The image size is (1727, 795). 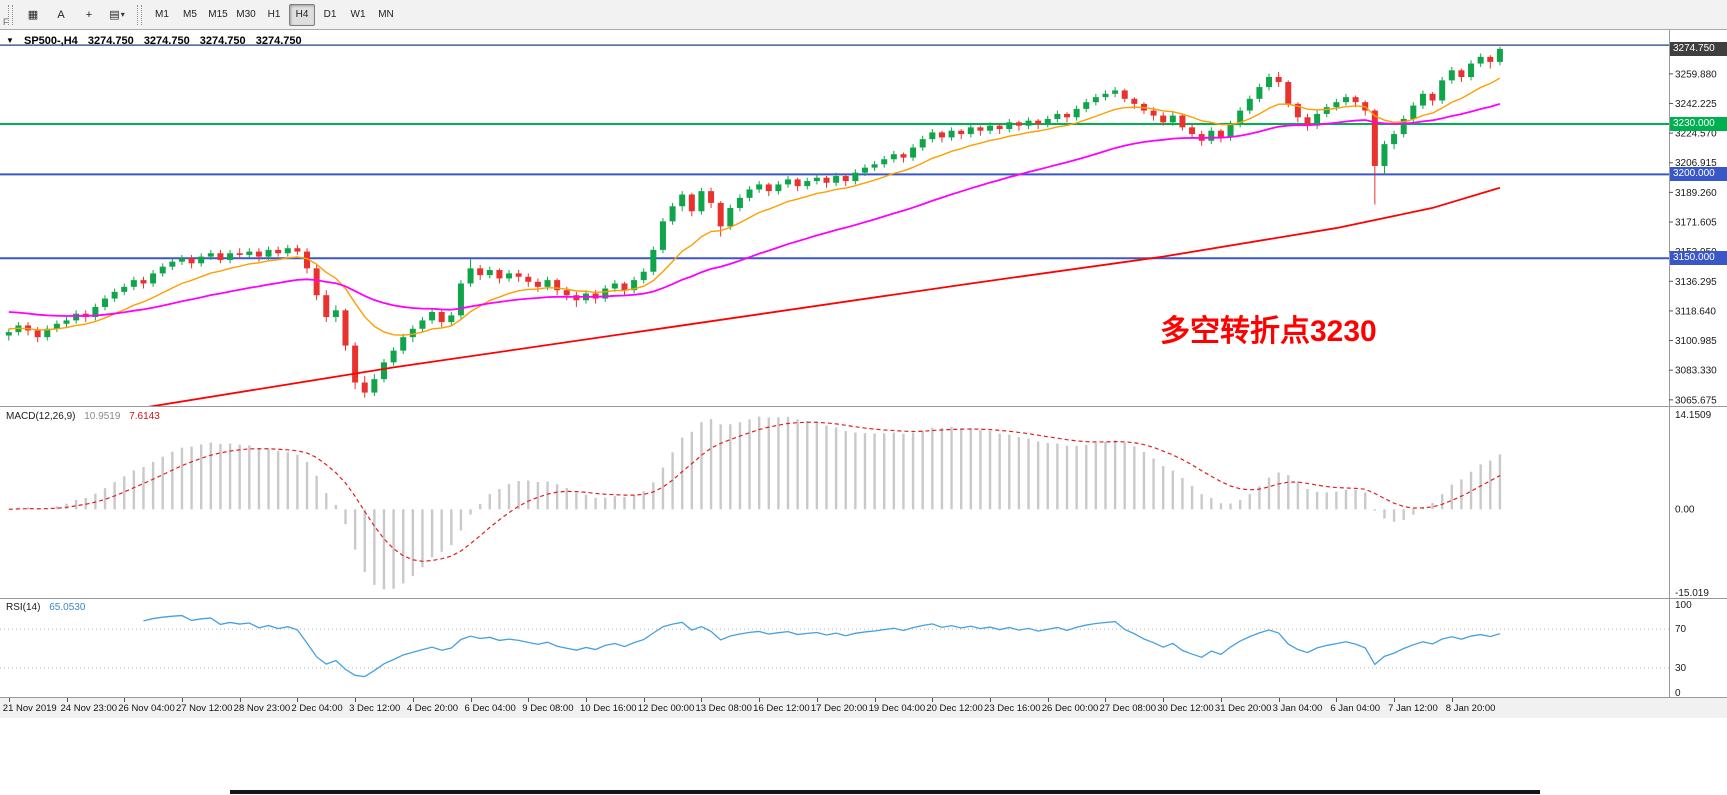 I want to click on timeframe-button-h1: H1, so click(x=274, y=14).